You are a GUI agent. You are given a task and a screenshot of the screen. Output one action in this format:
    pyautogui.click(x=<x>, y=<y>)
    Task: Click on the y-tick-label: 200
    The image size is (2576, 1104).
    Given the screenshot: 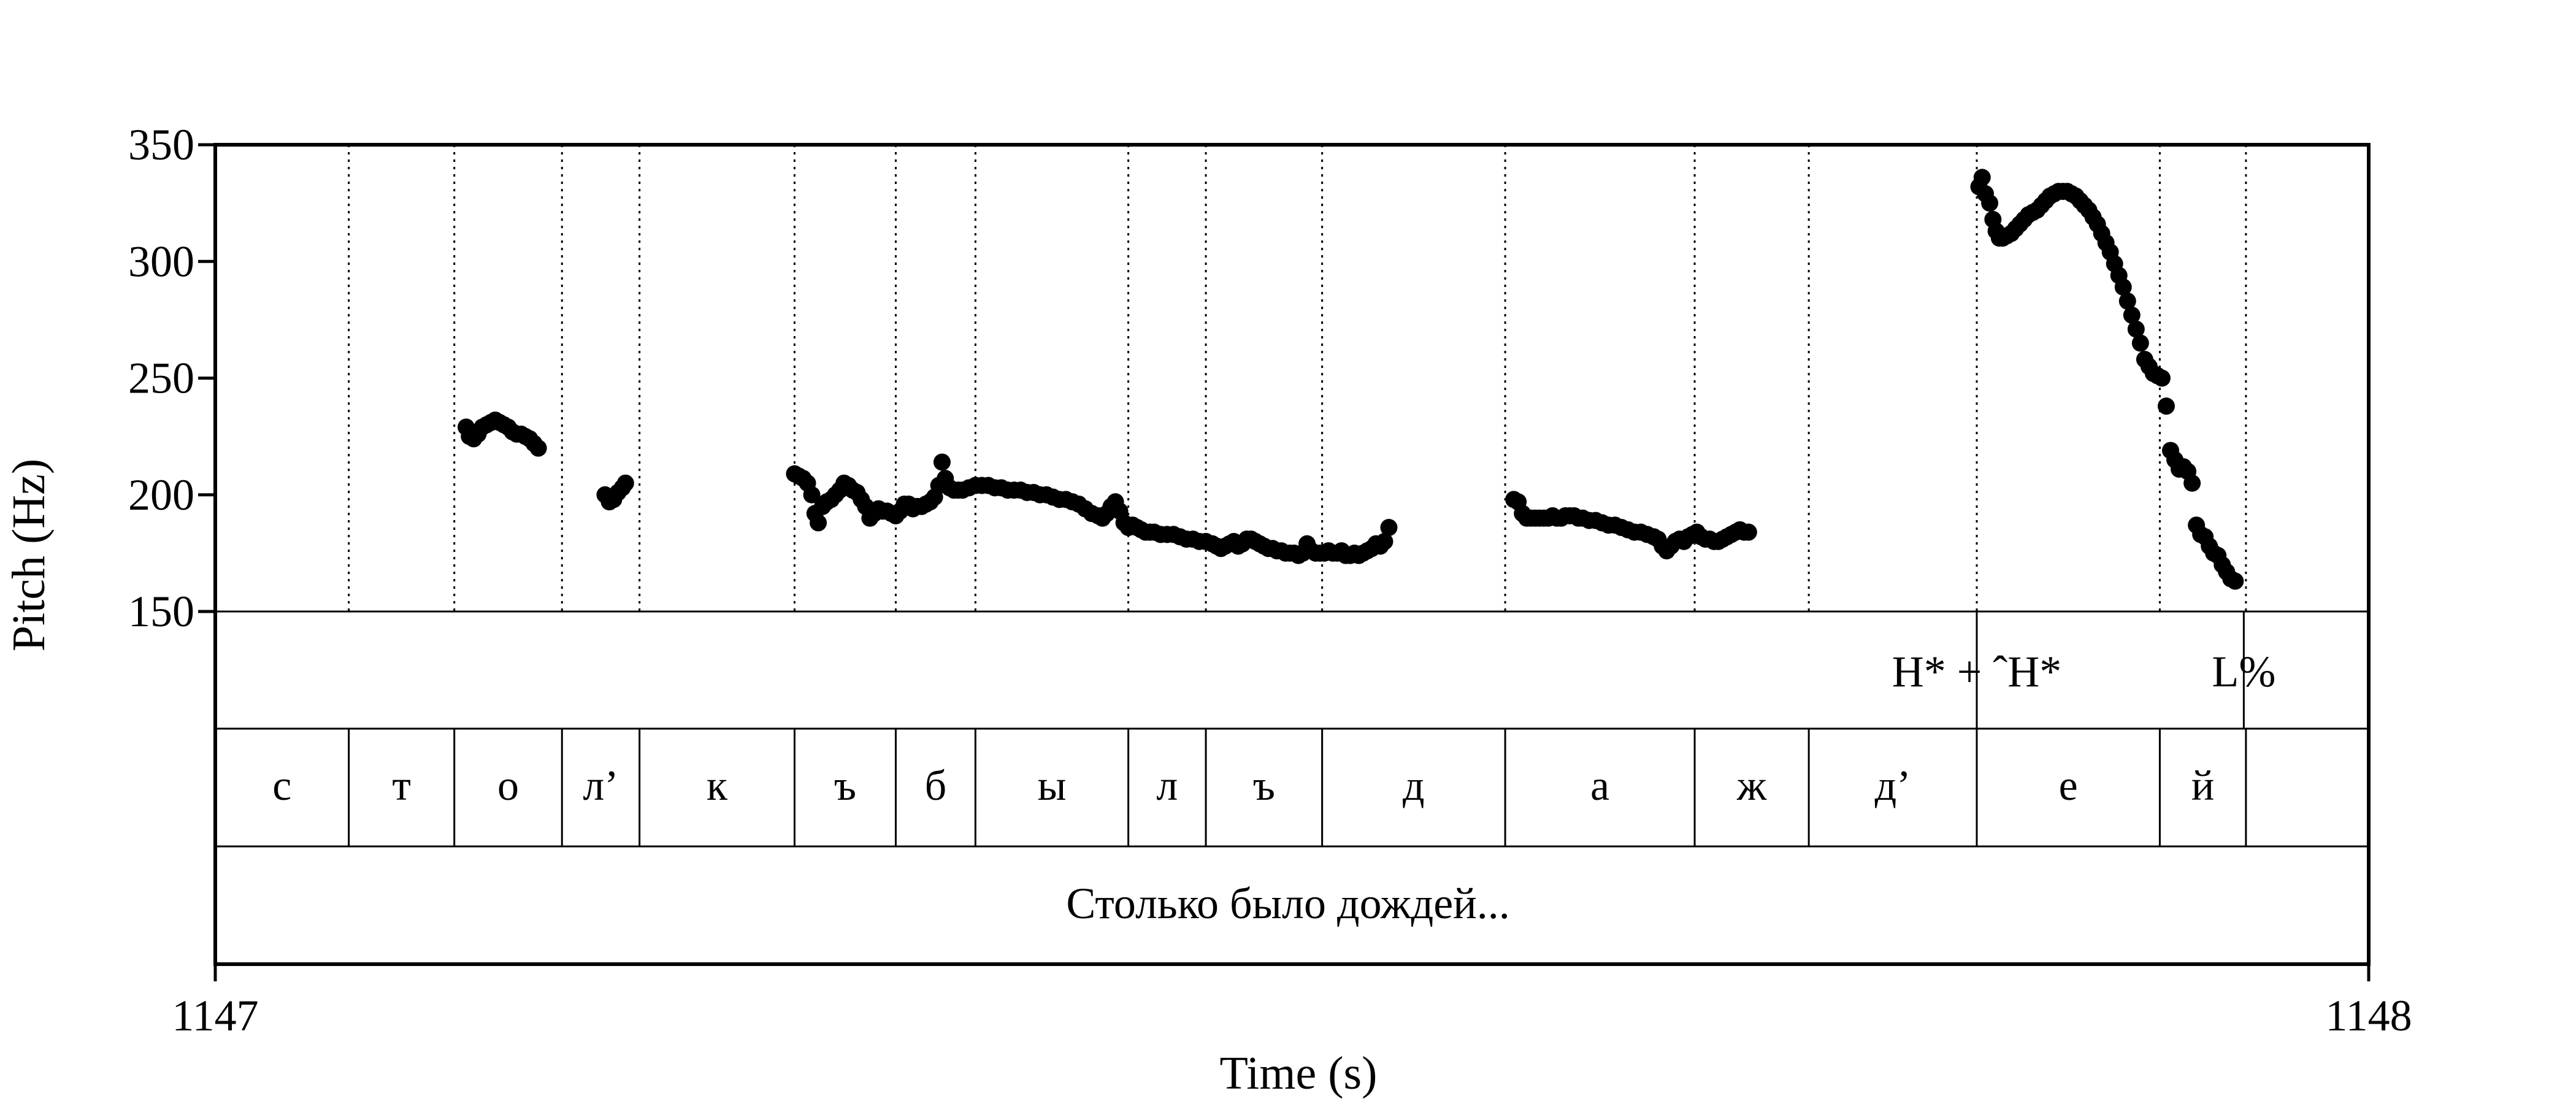 What is the action you would take?
    pyautogui.click(x=161, y=494)
    